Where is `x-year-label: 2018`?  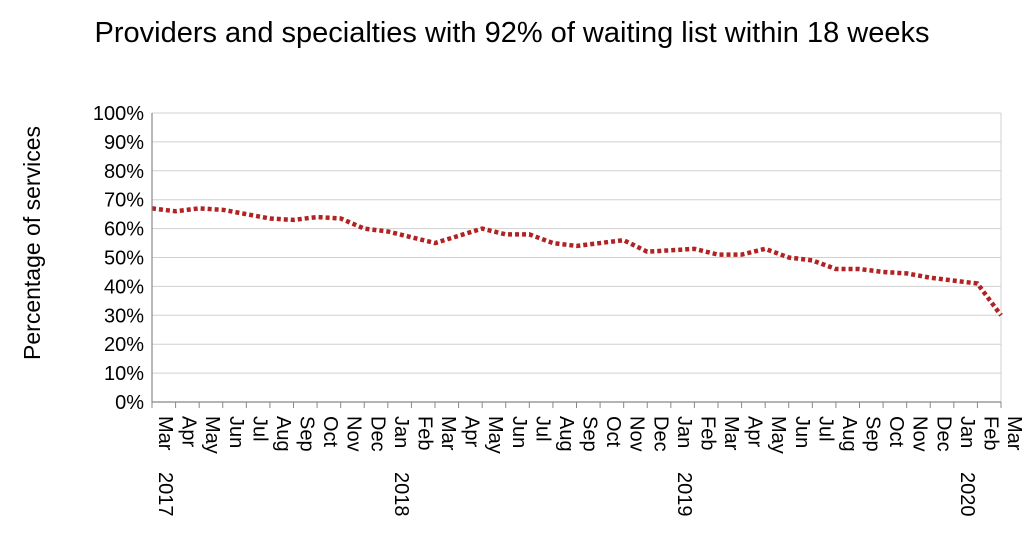
x-year-label: 2018 is located at coordinates (401, 494).